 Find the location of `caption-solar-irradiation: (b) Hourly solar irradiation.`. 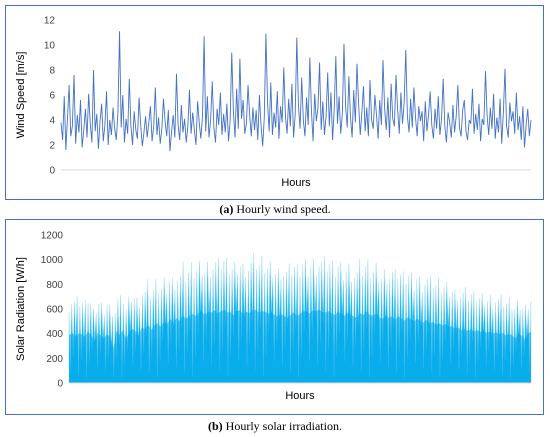

caption-solar-irradiation: (b) Hourly solar irradiation. is located at coordinates (275, 426).